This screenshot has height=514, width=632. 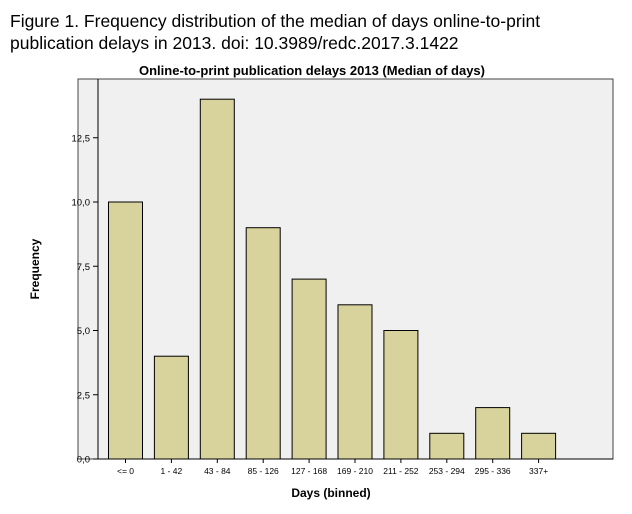 What do you see at coordinates (401, 471) in the screenshot?
I see `x-tick-label: 211 - 252` at bounding box center [401, 471].